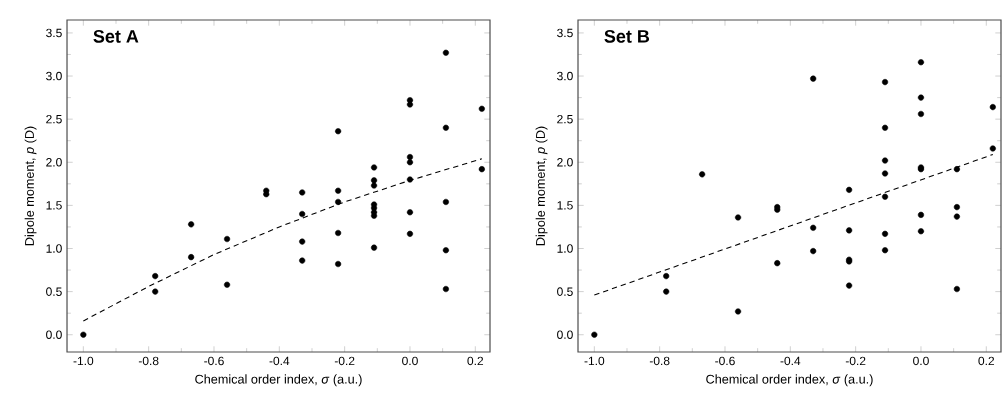 The image size is (1007, 409). I want to click on chart-title: Set A, so click(116, 36).